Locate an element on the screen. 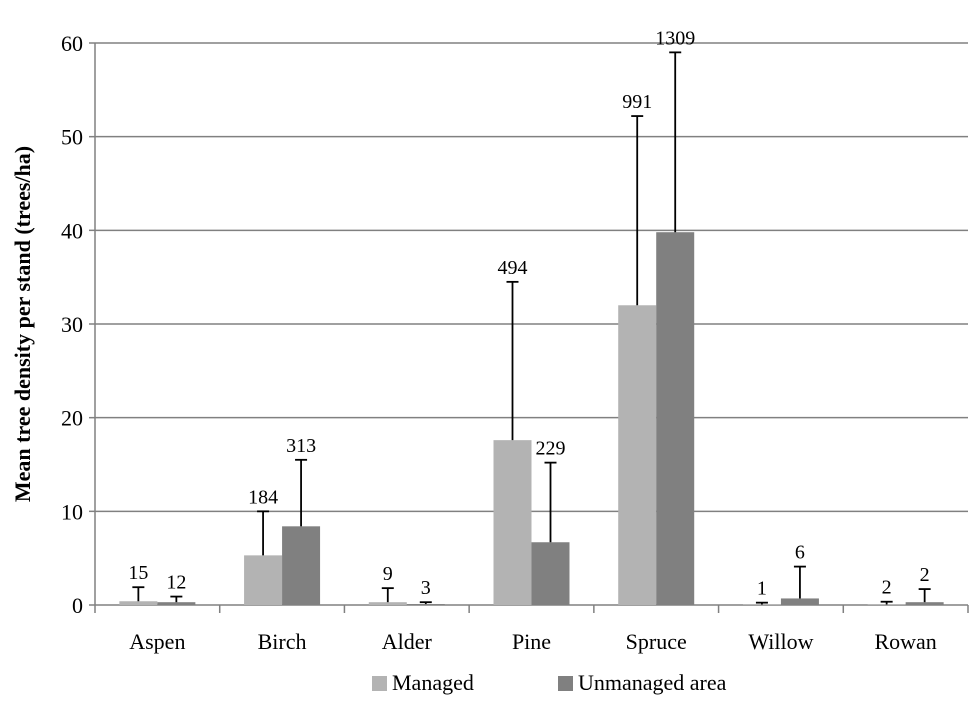  bar-unmanaged-area-willow is located at coordinates (799, 601).